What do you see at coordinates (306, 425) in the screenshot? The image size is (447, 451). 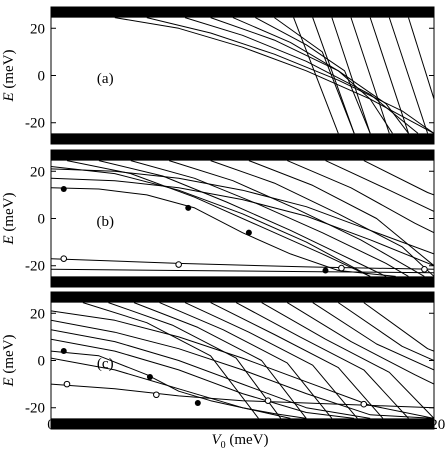 I see `x-tick-label: 80` at bounding box center [306, 425].